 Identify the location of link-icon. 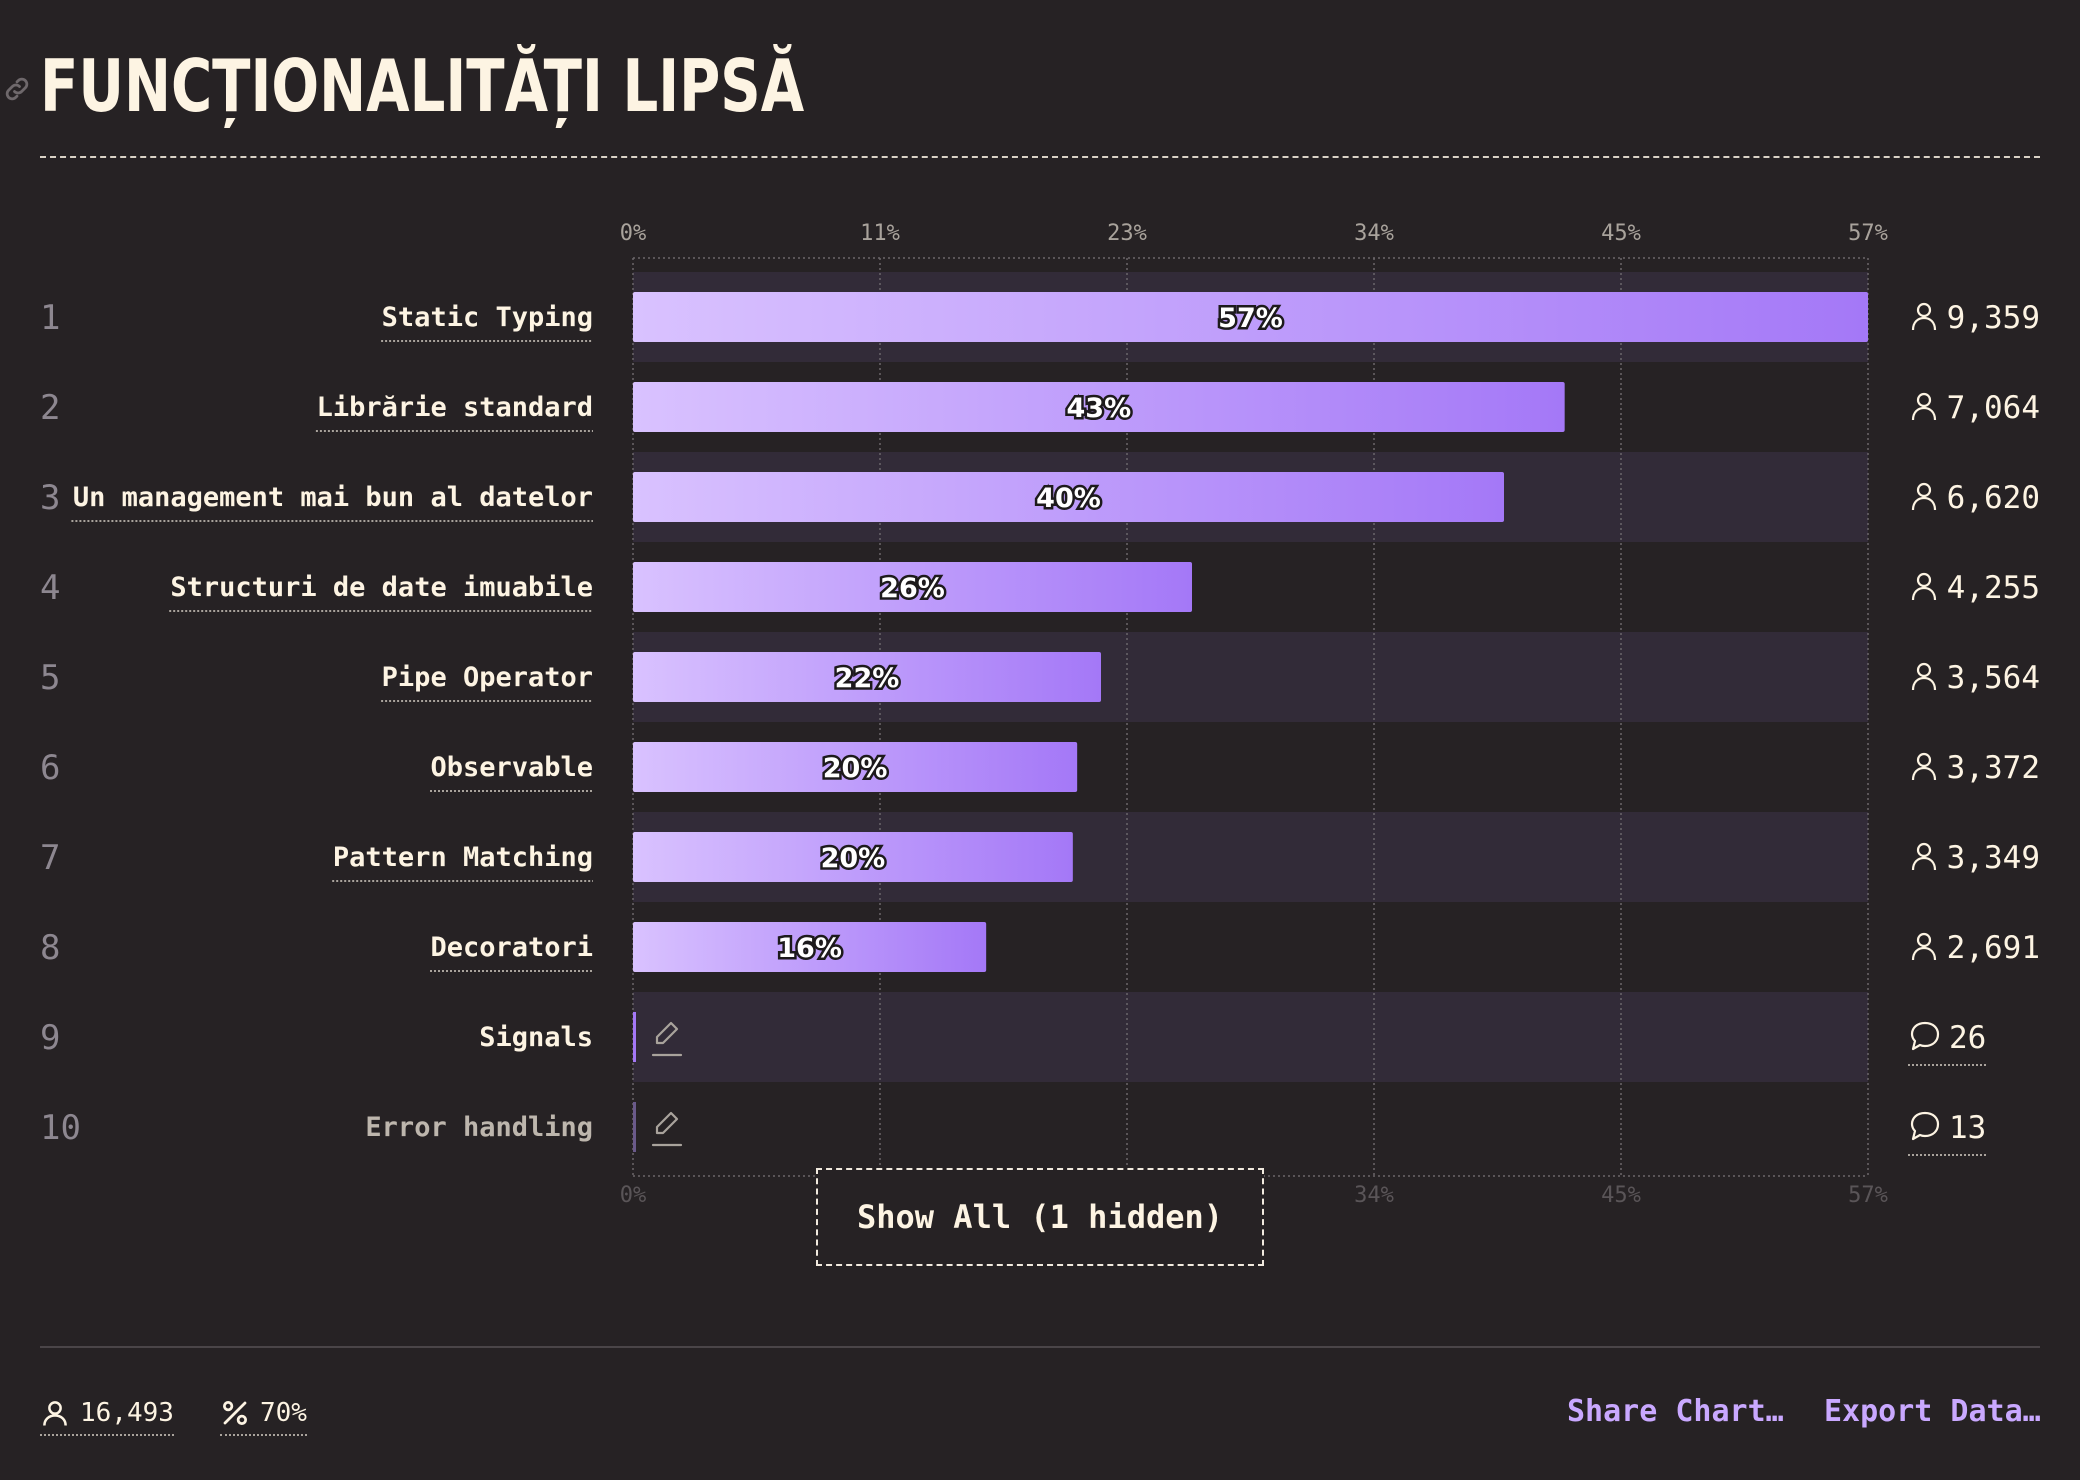
(17, 89).